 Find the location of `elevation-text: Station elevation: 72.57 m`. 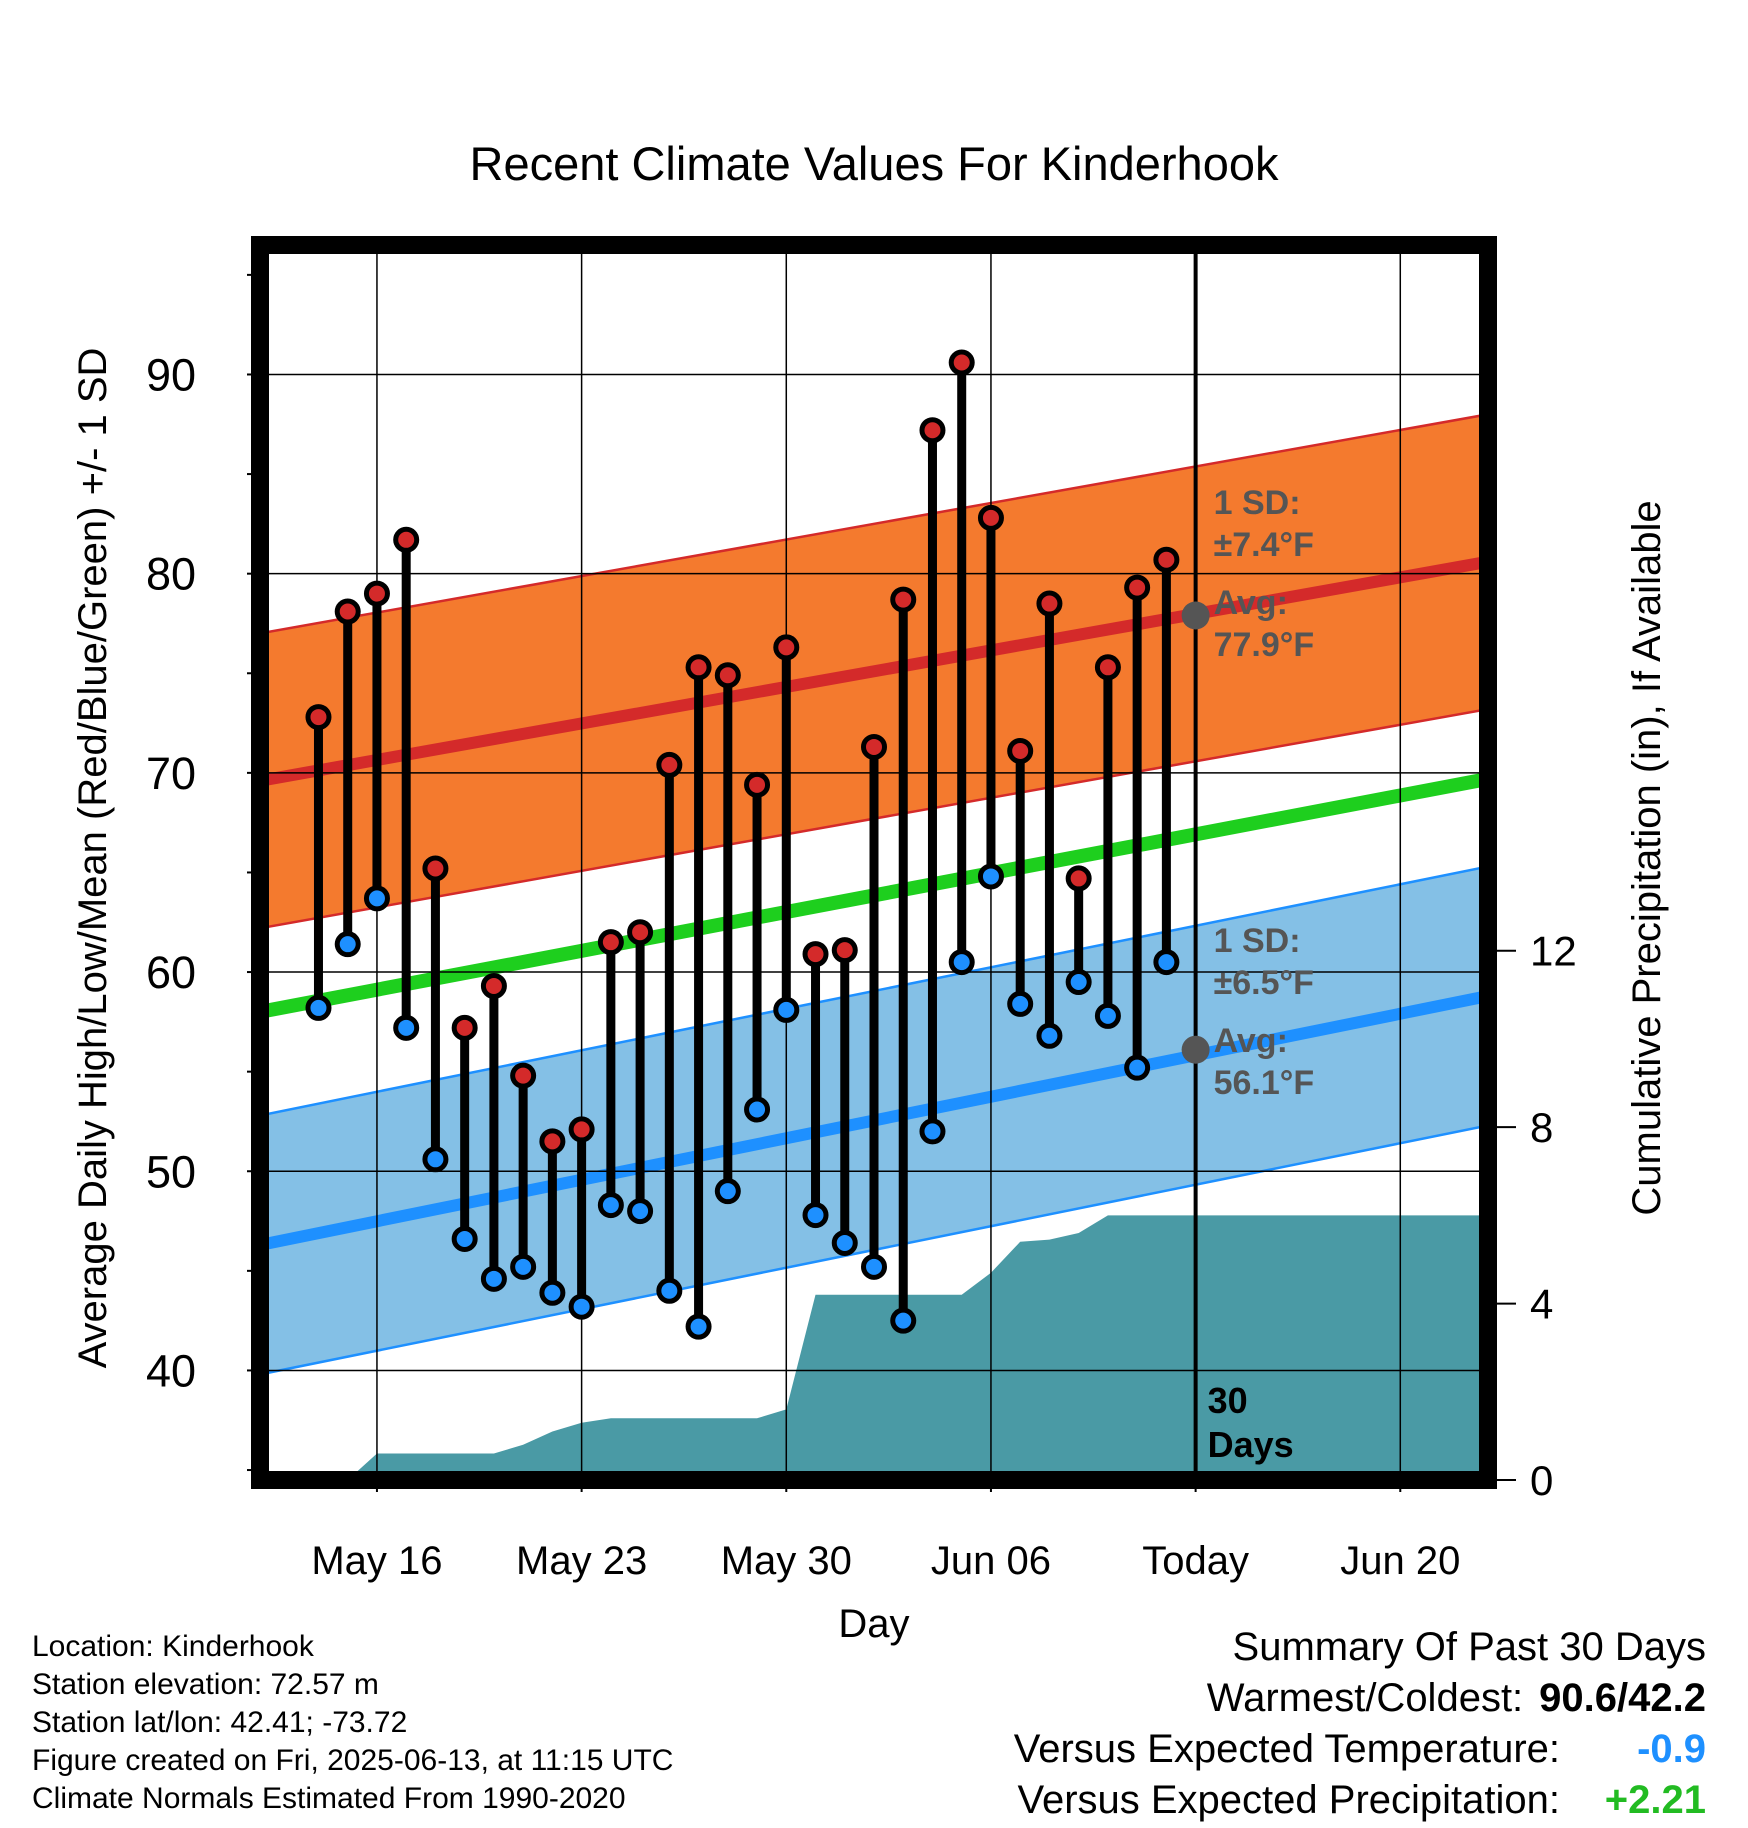

elevation-text: Station elevation: 72.57 m is located at coordinates (205, 1684).